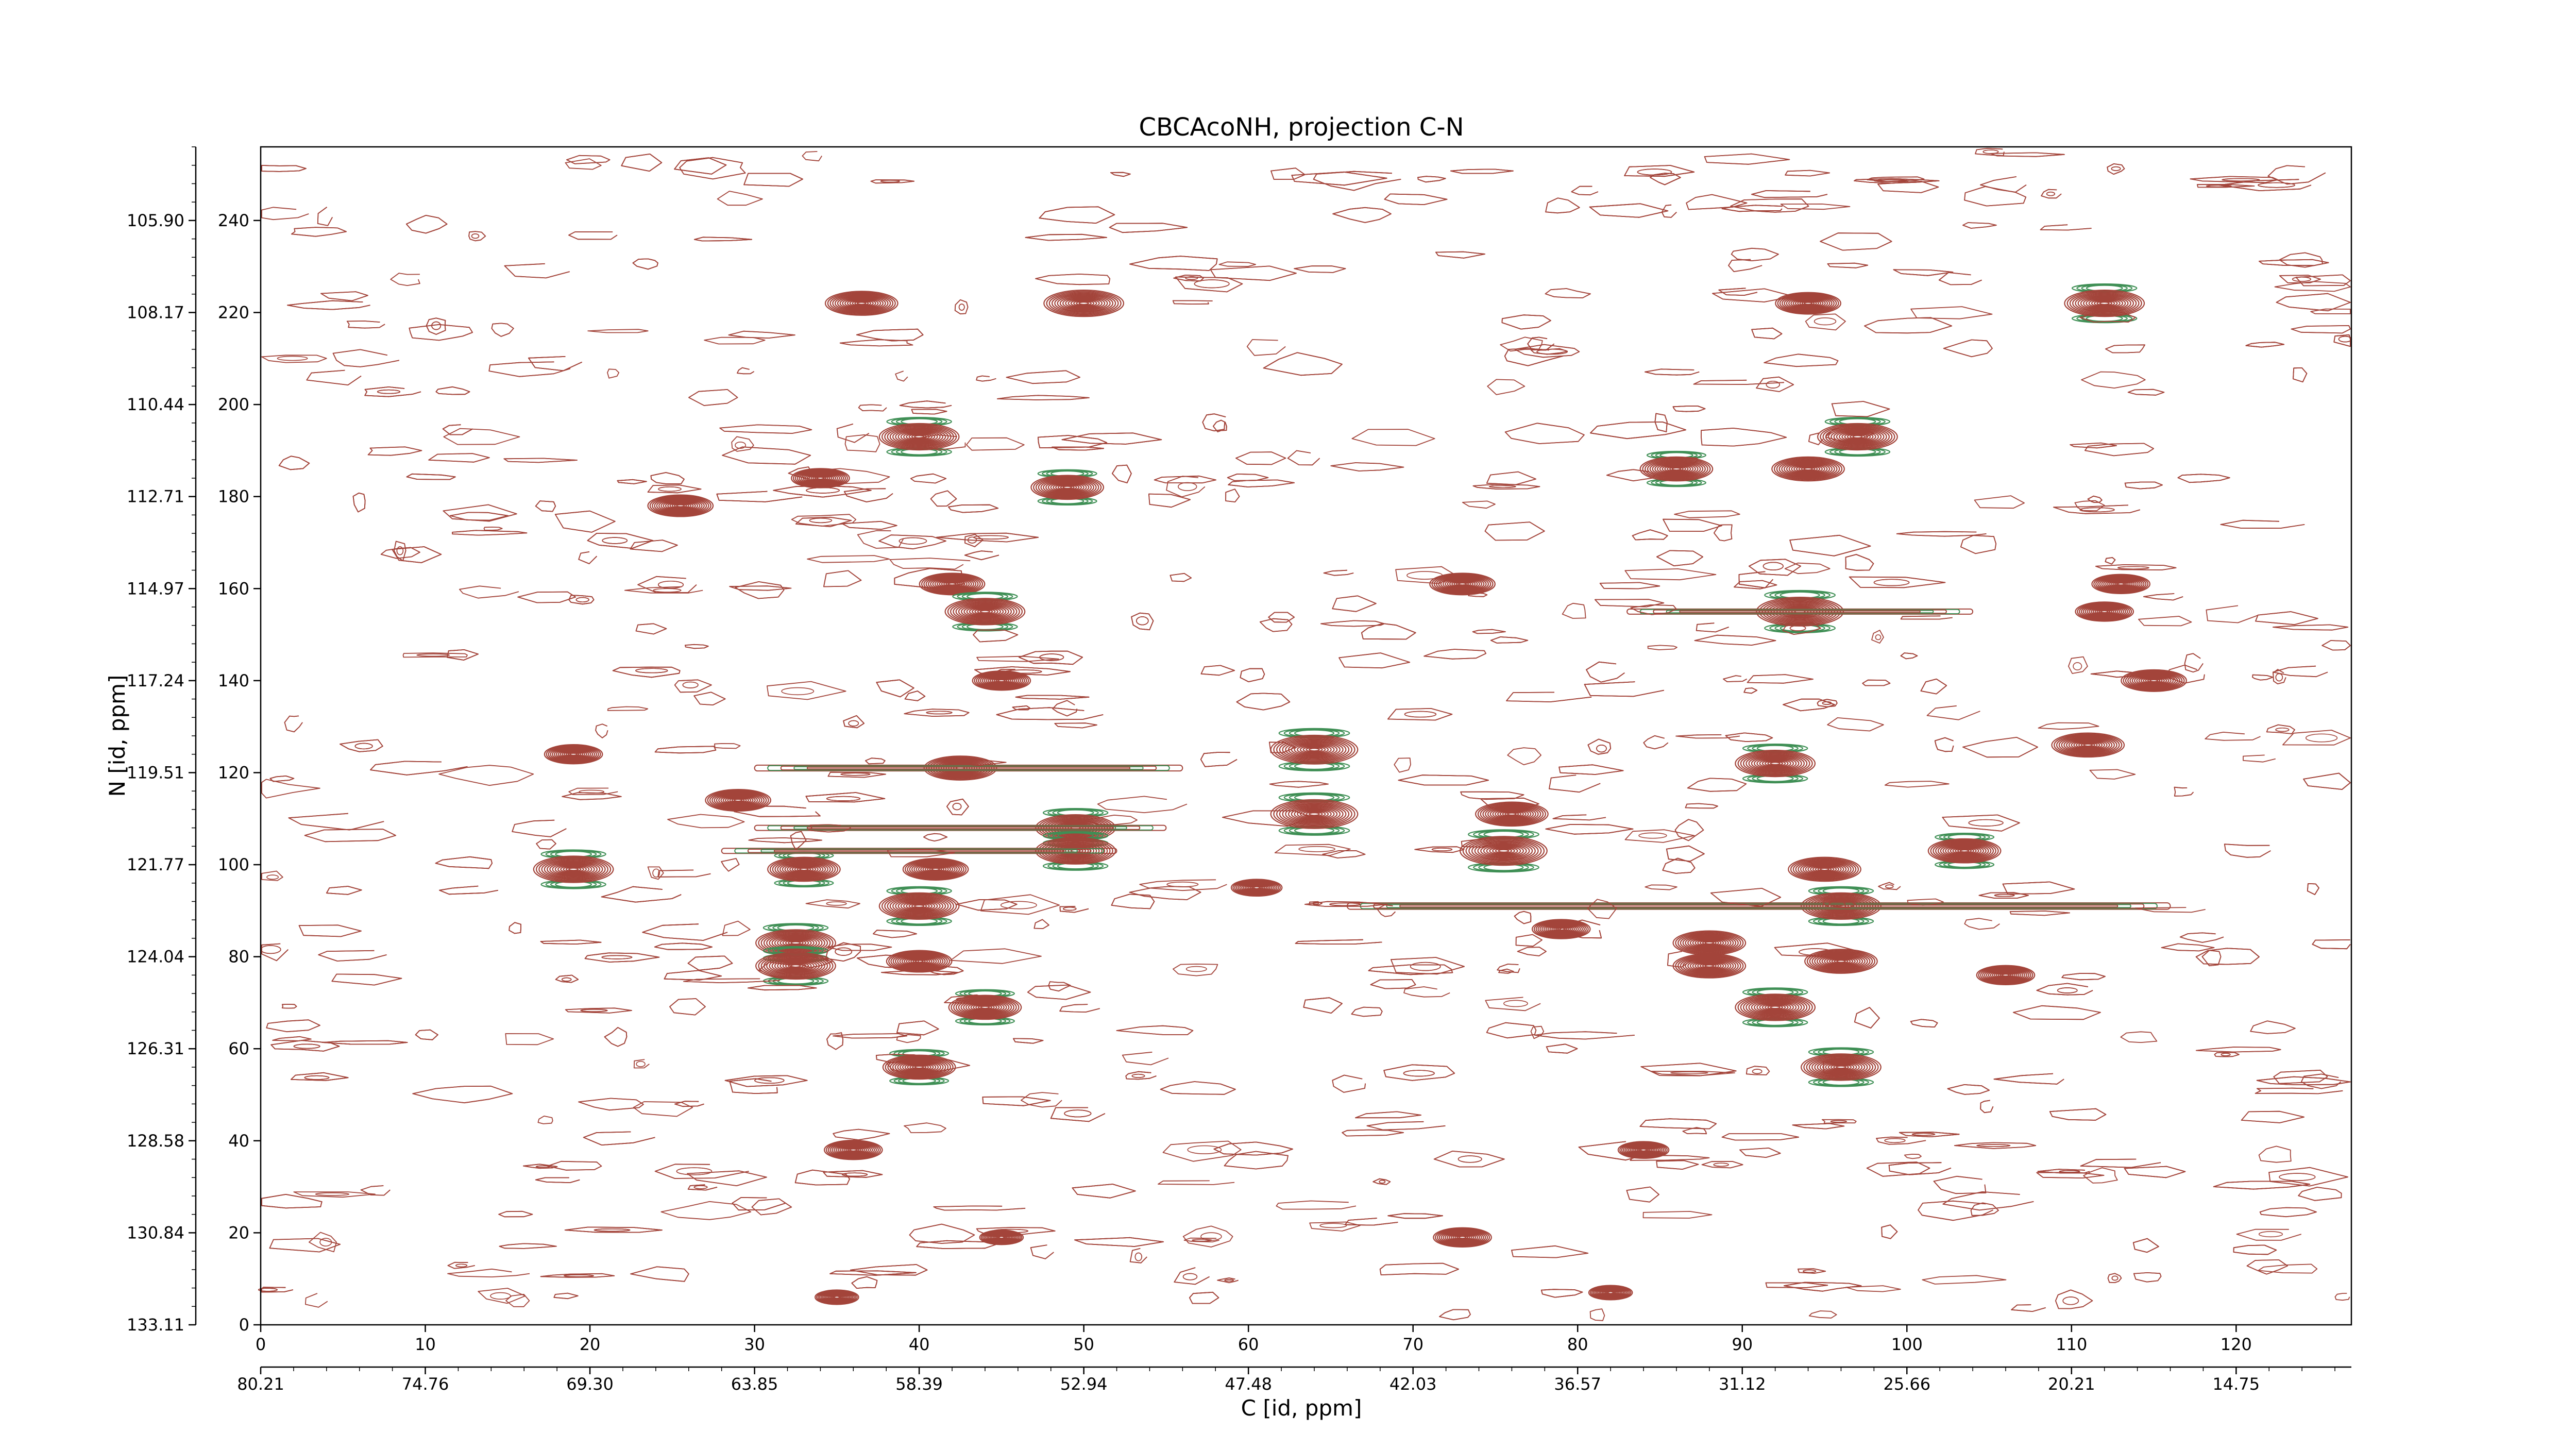 This screenshot has width=2576, height=1449. I want to click on x-ppm-tick-label: 14.75, so click(2236, 1384).